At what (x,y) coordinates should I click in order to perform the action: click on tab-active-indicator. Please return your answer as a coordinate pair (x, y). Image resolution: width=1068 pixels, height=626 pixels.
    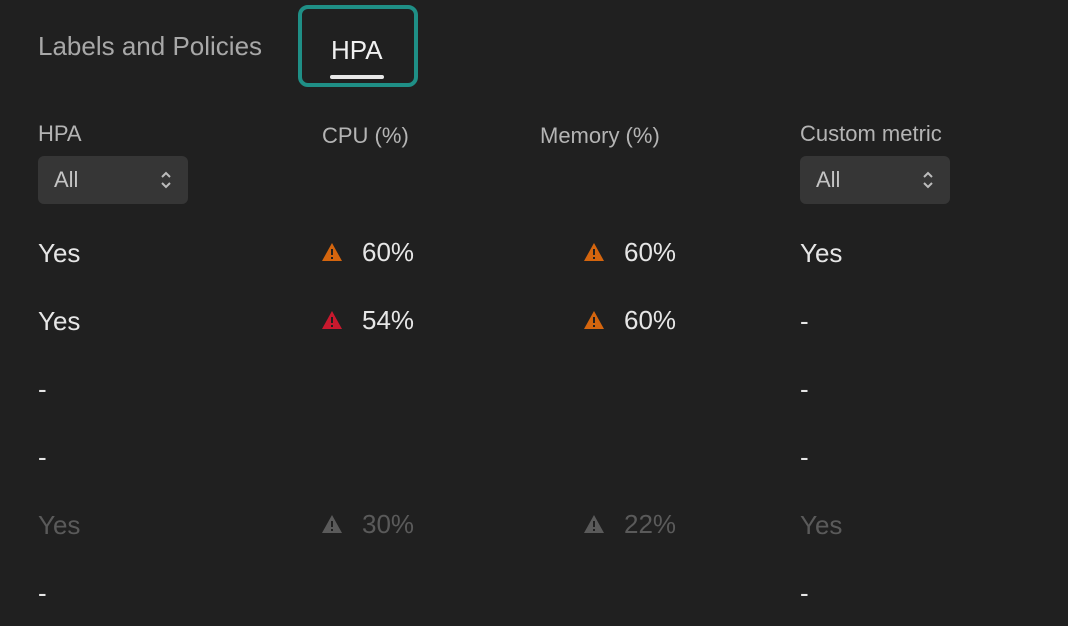
    Looking at the image, I should click on (357, 77).